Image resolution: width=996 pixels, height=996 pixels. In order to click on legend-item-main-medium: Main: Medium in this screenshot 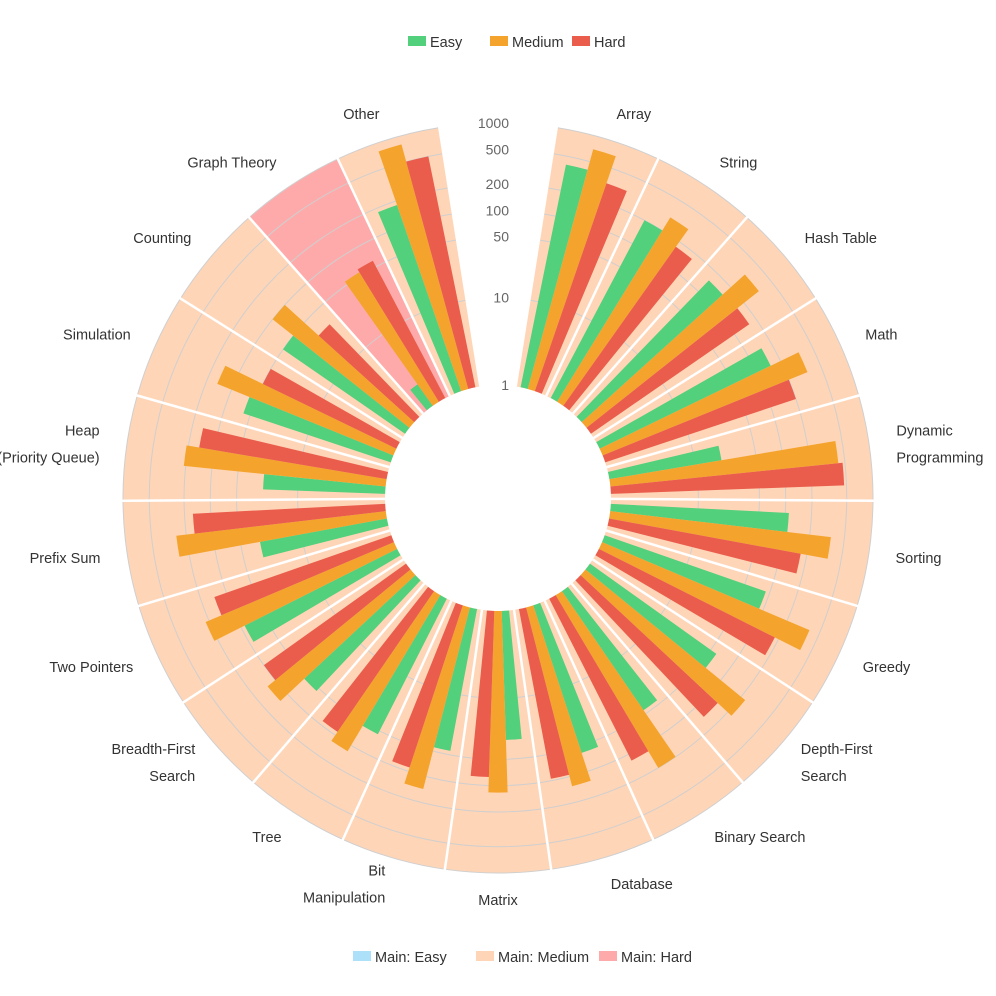, I will do `click(532, 958)`.